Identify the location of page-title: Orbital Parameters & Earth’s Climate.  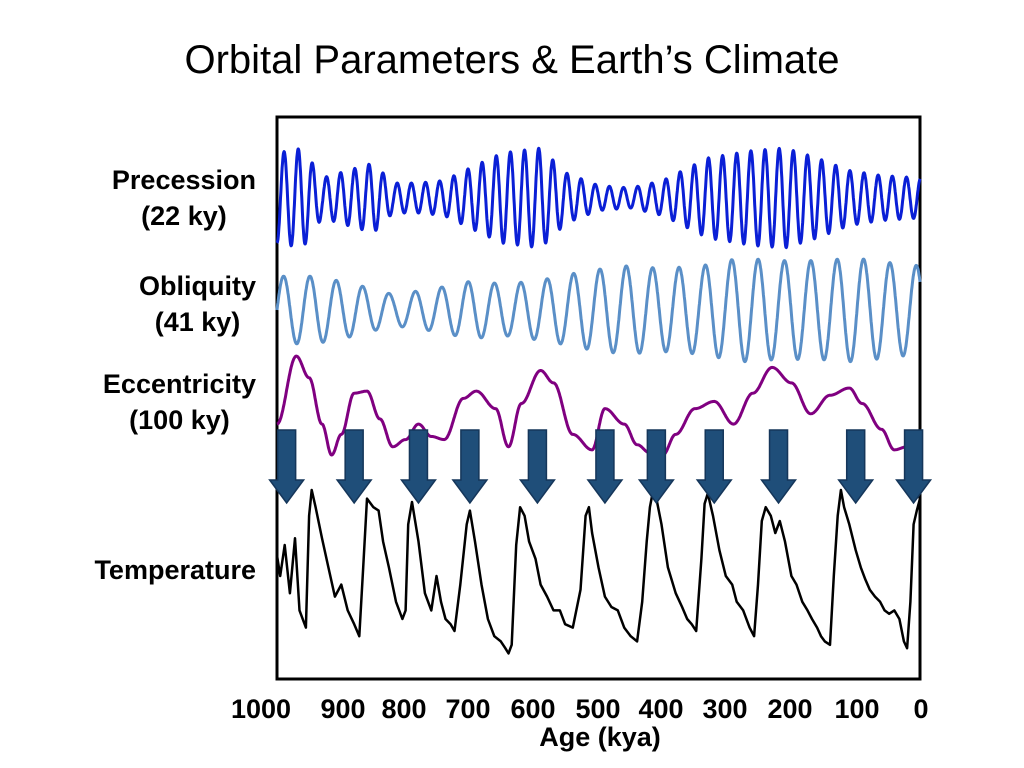
(512, 60).